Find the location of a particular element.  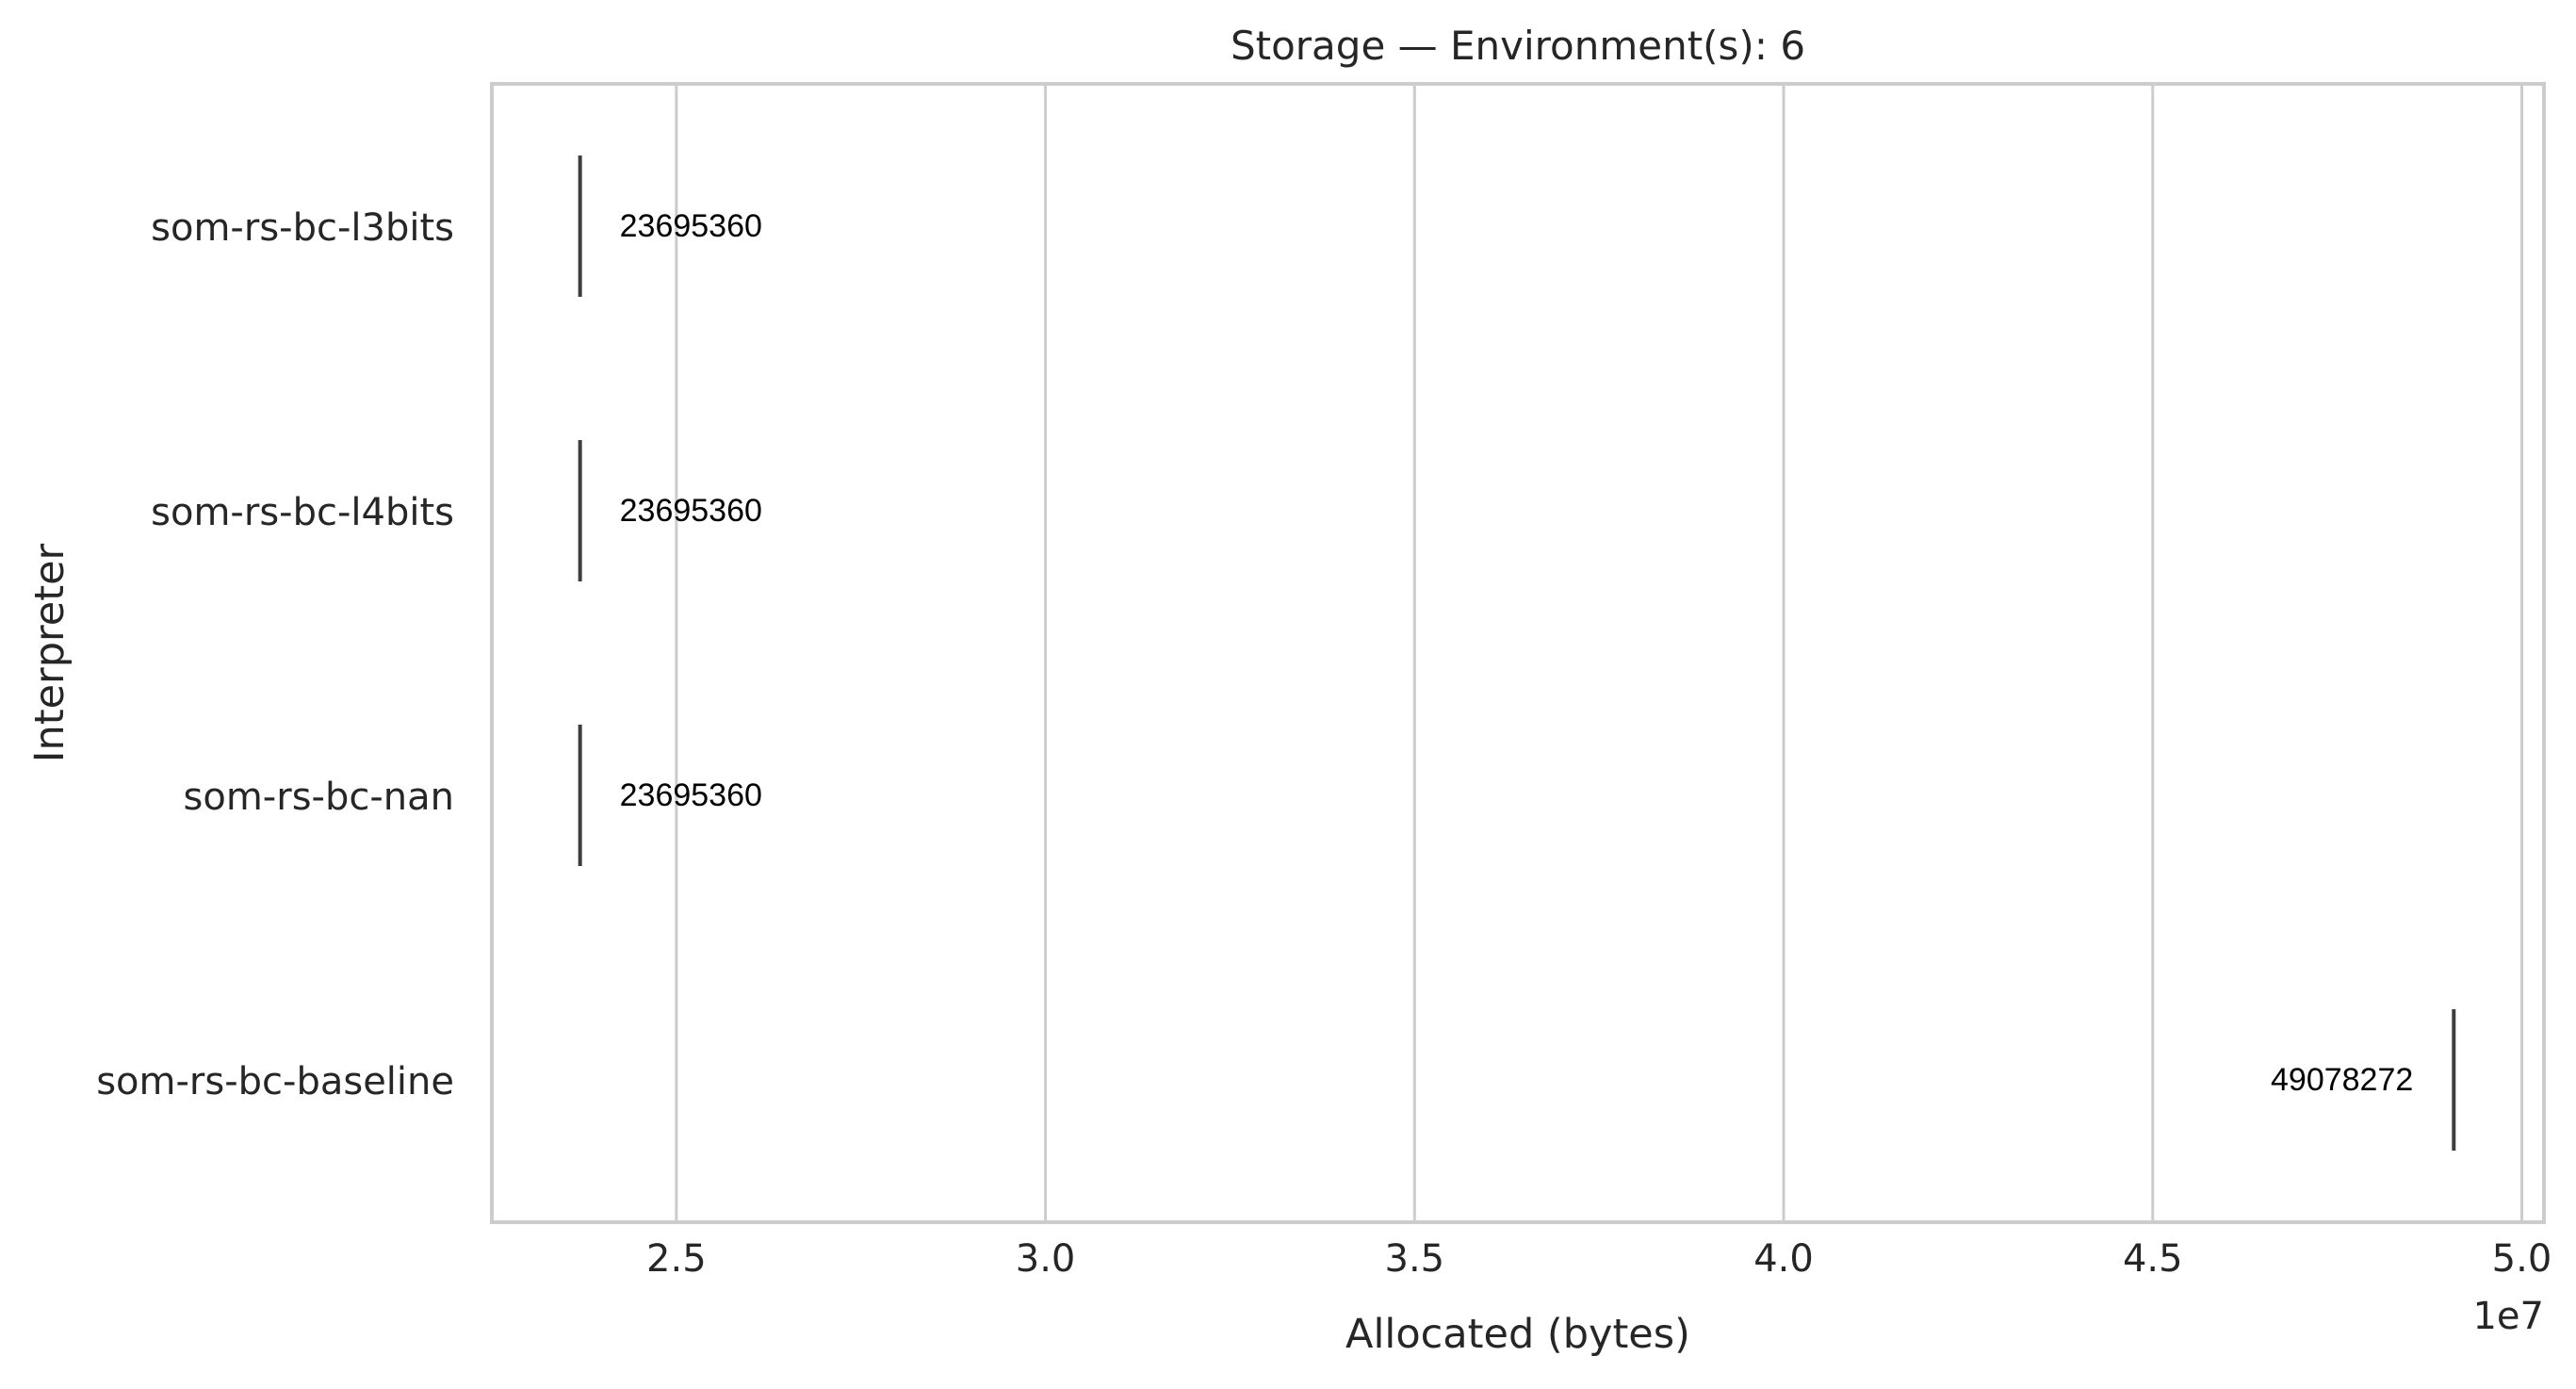

x-tick-label: 3.0 is located at coordinates (1046, 1259).